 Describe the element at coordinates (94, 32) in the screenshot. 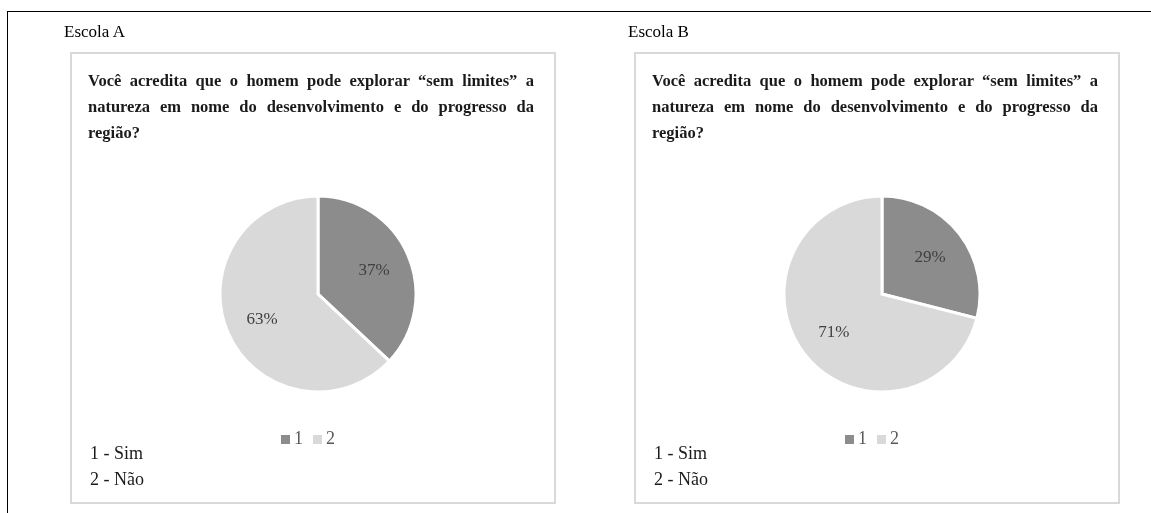

I see `chart-title: Escola A` at that location.